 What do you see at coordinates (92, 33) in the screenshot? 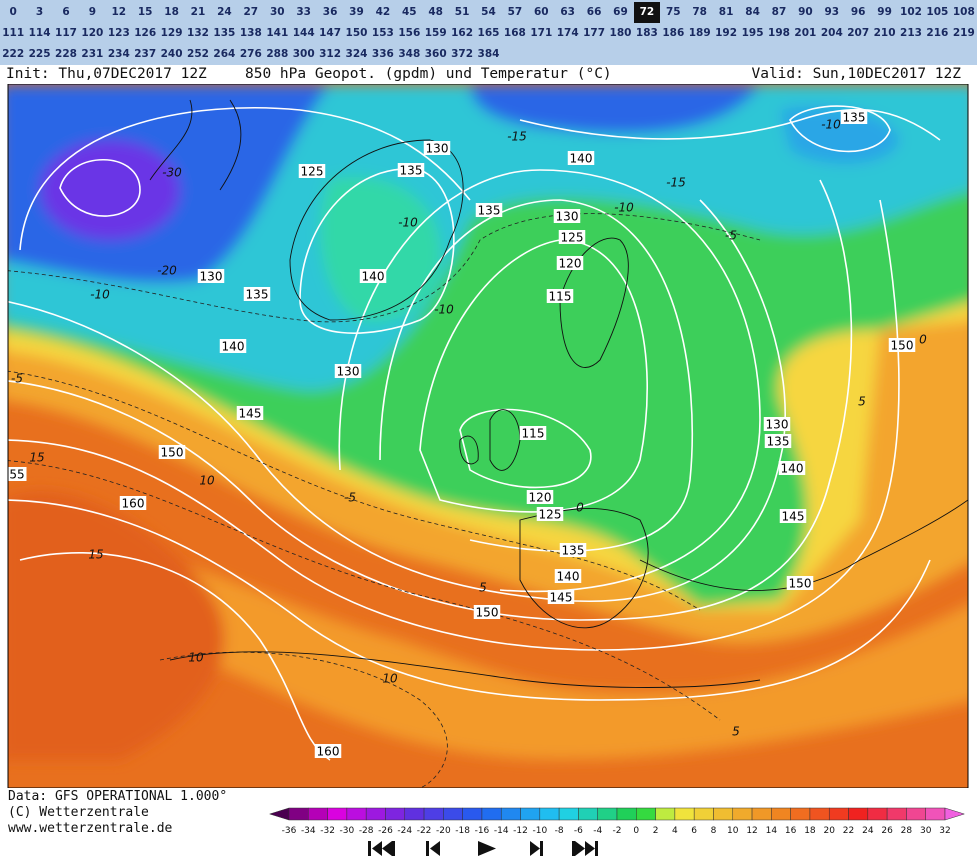
I see `hour-button: 120` at bounding box center [92, 33].